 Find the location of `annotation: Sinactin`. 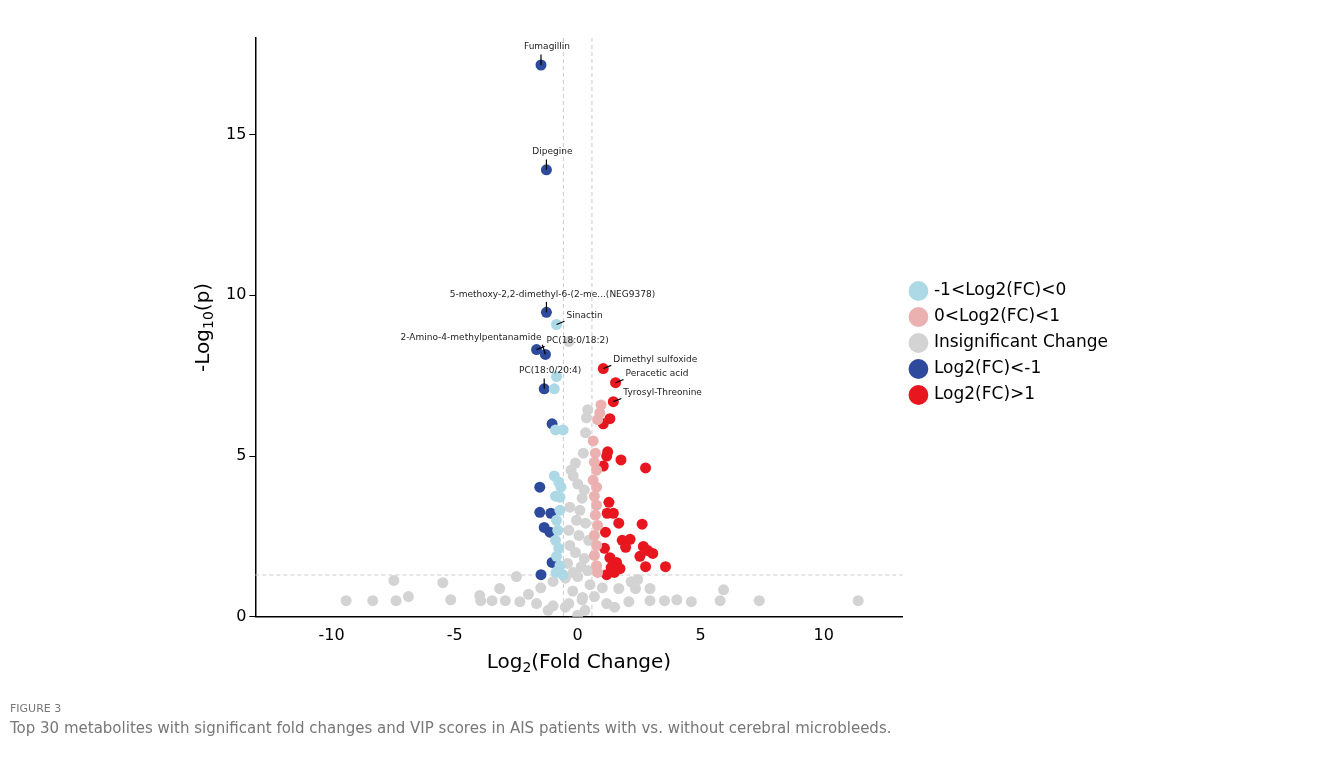

annotation: Sinactin is located at coordinates (584, 314).